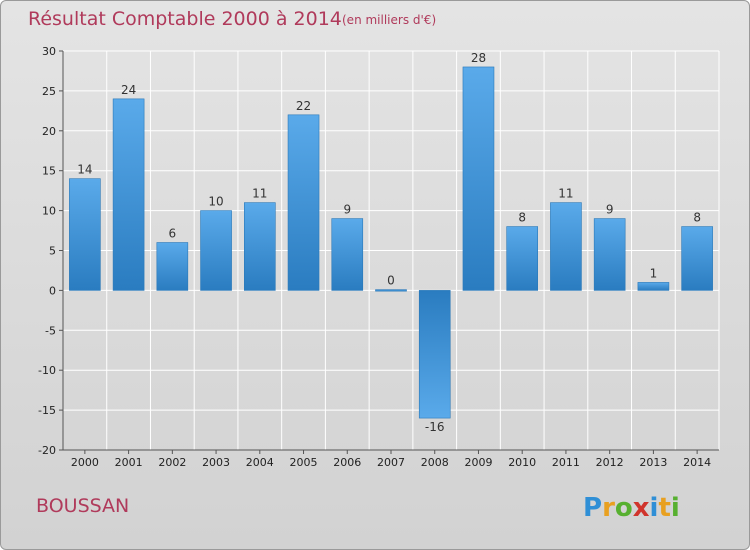 This screenshot has height=550, width=750. I want to click on x-tick-label-2000: 2000, so click(85, 462).